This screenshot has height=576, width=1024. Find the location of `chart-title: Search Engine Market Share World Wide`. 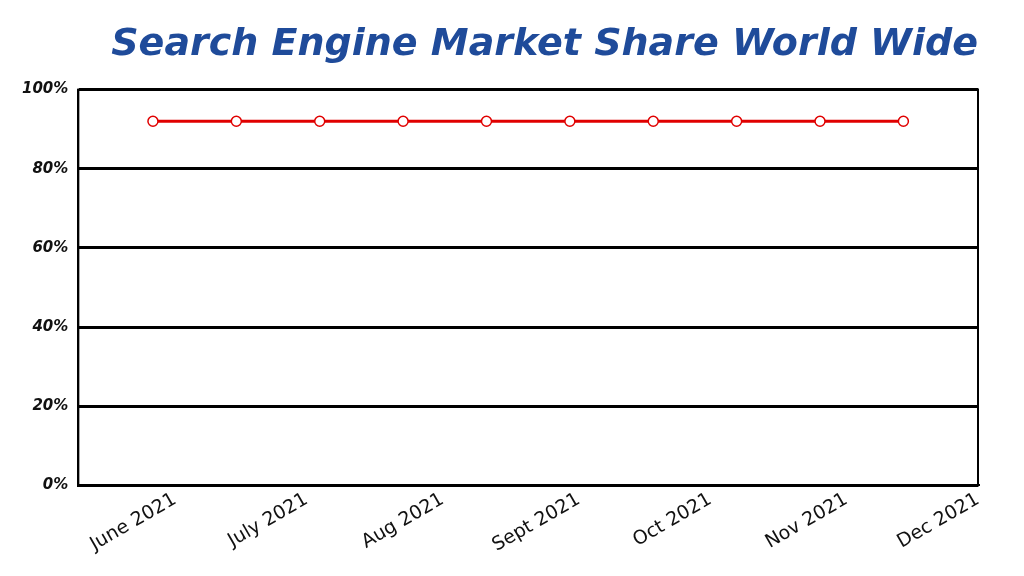

chart-title: Search Engine Market Share World Wide is located at coordinates (544, 41).